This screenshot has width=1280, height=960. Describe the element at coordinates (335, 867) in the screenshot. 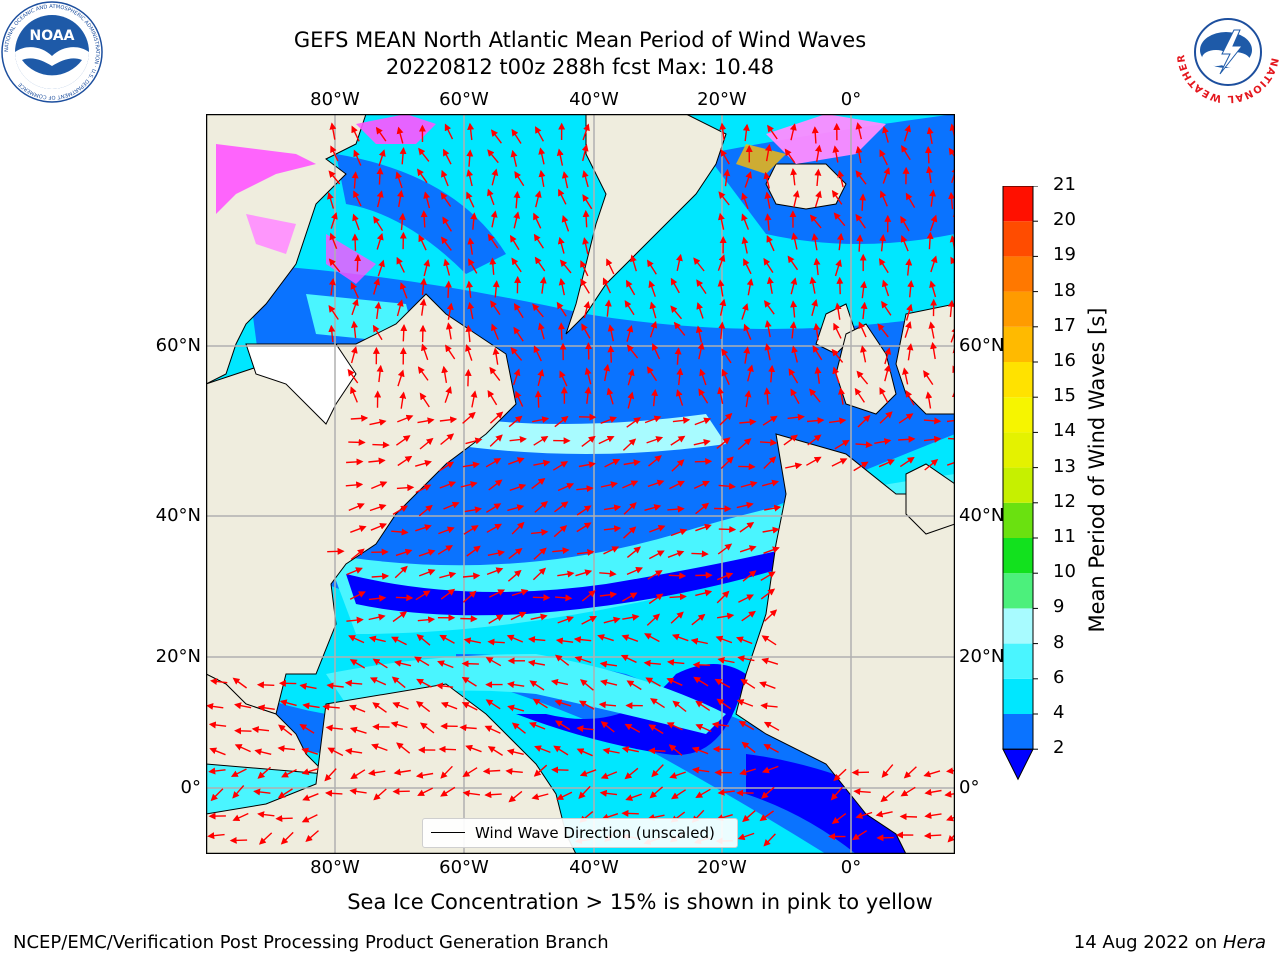

I see `lon-label-80w-bottom: 80°W` at that location.